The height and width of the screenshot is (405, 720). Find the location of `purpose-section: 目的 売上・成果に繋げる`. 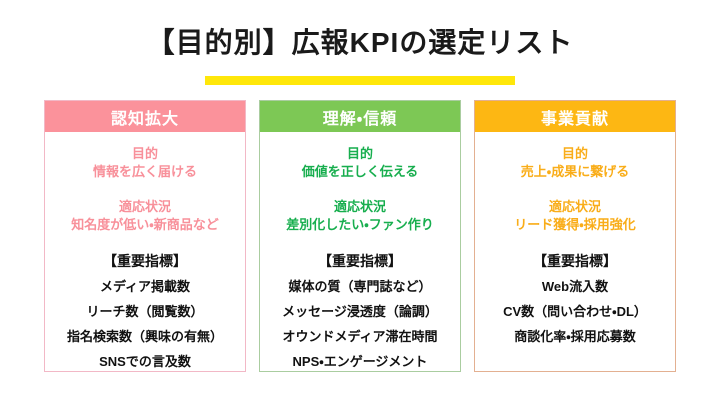

purpose-section: 目的 売上・成果に繋げる is located at coordinates (575, 163).